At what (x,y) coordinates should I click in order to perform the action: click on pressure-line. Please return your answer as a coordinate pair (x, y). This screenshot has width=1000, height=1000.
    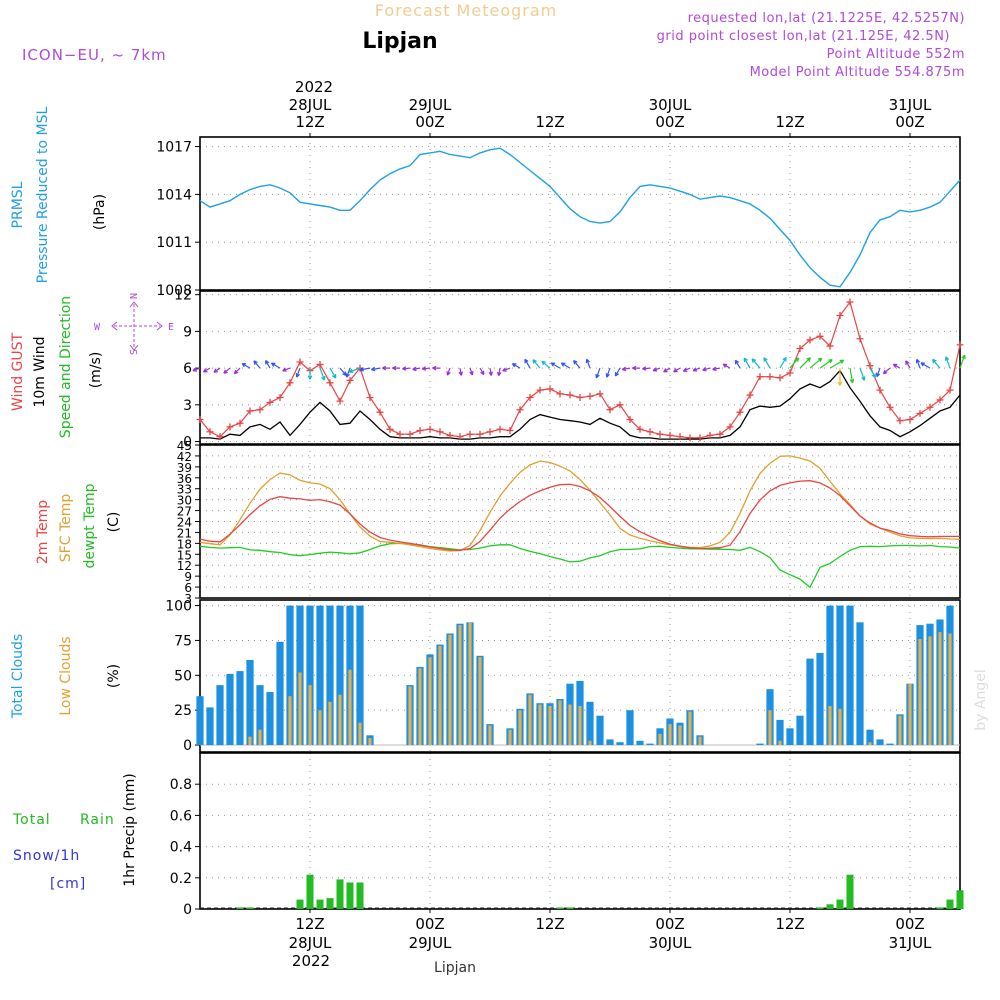
    Looking at the image, I should click on (580, 217).